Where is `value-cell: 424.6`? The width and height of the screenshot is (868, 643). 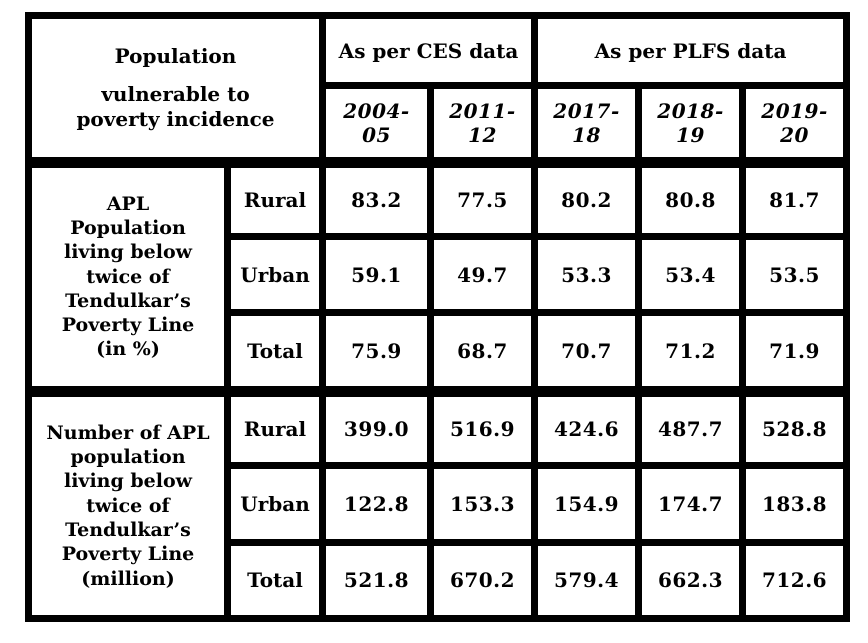
value-cell: 424.6 is located at coordinates (587, 427).